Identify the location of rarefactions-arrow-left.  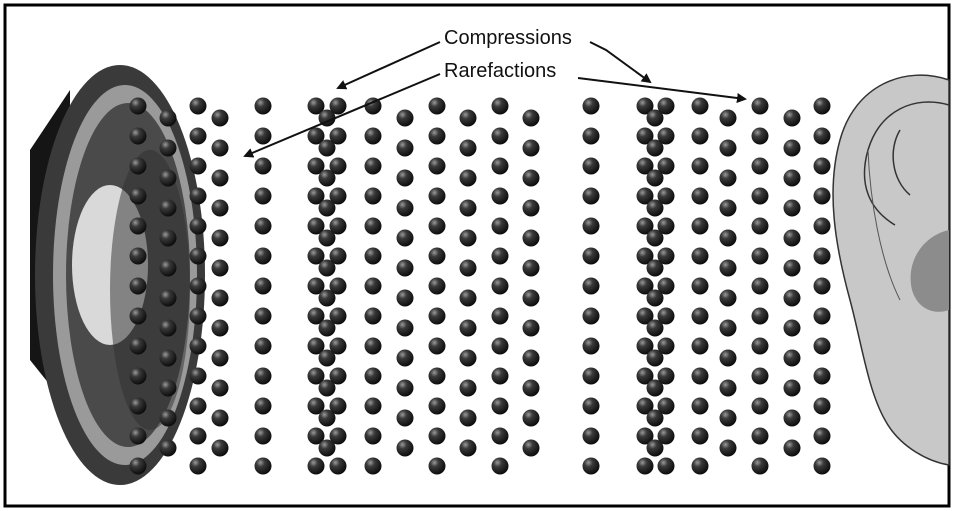
(342, 115).